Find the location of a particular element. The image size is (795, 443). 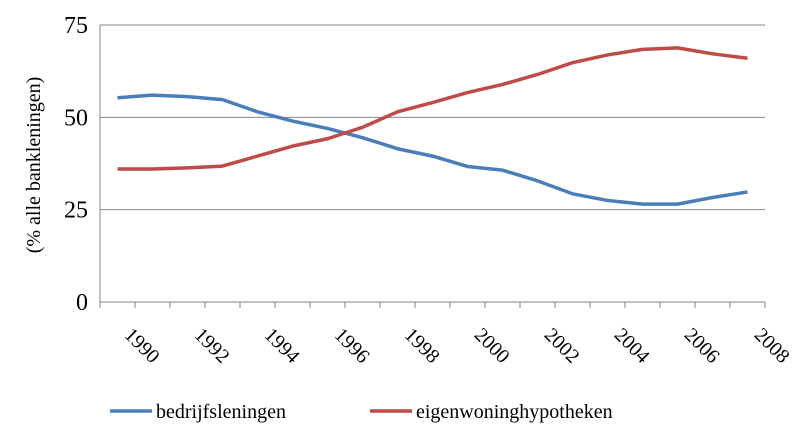

x-tick-label: 2002 is located at coordinates (562, 346).